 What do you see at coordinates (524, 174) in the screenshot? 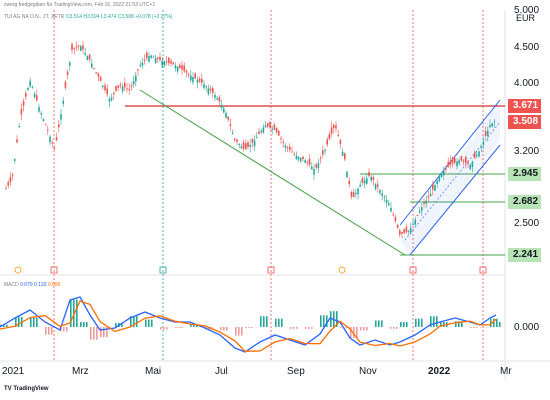
I see `price-badge-2945: 2.945` at bounding box center [524, 174].